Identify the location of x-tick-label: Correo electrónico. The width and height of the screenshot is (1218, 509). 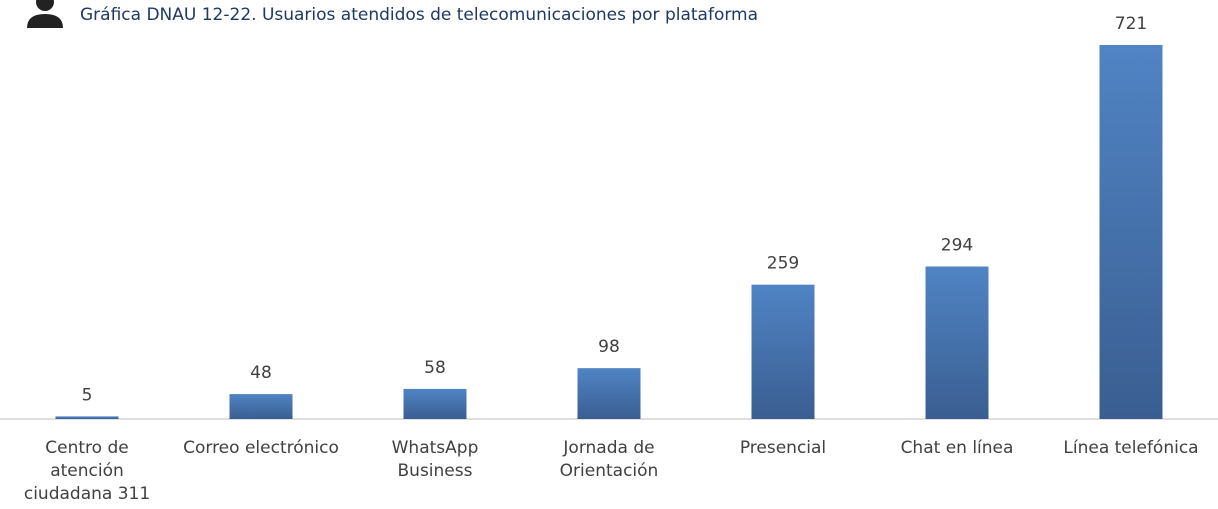
(261, 448).